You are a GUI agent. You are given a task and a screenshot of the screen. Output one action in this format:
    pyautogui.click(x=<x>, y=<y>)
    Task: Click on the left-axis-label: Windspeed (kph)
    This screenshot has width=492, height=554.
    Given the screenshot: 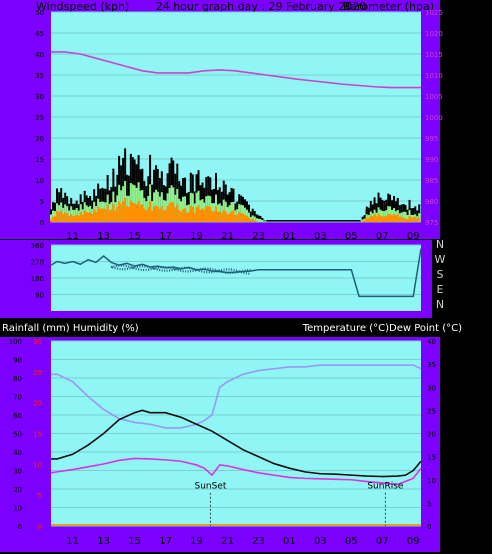 What is the action you would take?
    pyautogui.click(x=82, y=6)
    